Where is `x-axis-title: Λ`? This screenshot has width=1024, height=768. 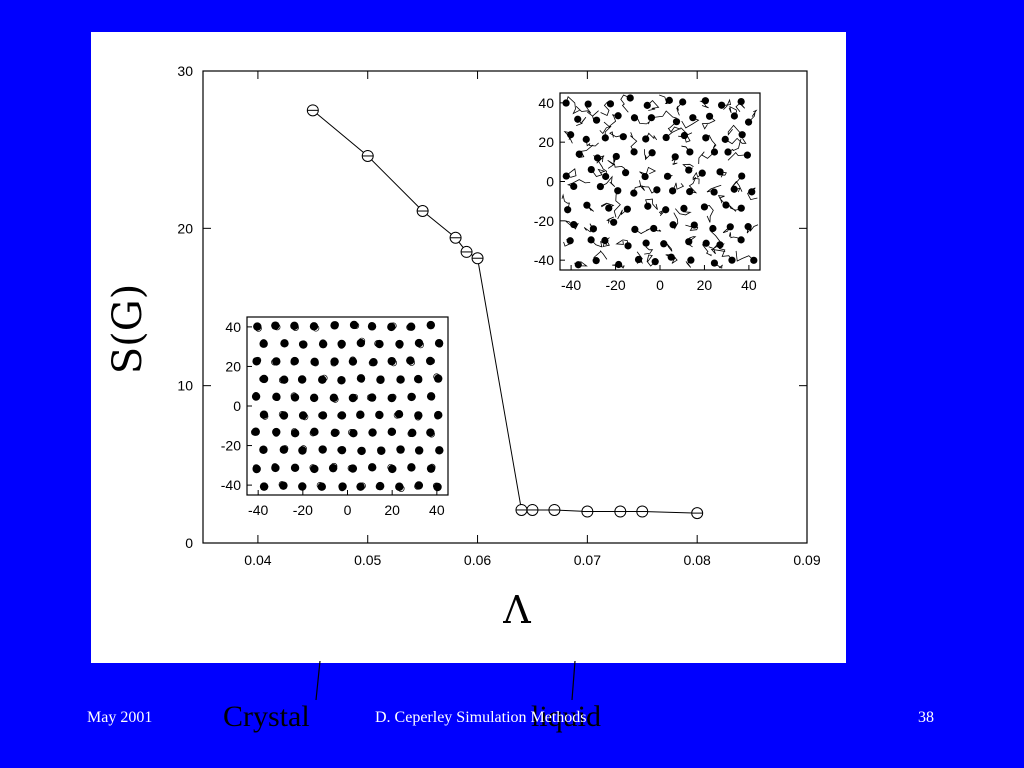 x-axis-title: Λ is located at coordinates (516, 610).